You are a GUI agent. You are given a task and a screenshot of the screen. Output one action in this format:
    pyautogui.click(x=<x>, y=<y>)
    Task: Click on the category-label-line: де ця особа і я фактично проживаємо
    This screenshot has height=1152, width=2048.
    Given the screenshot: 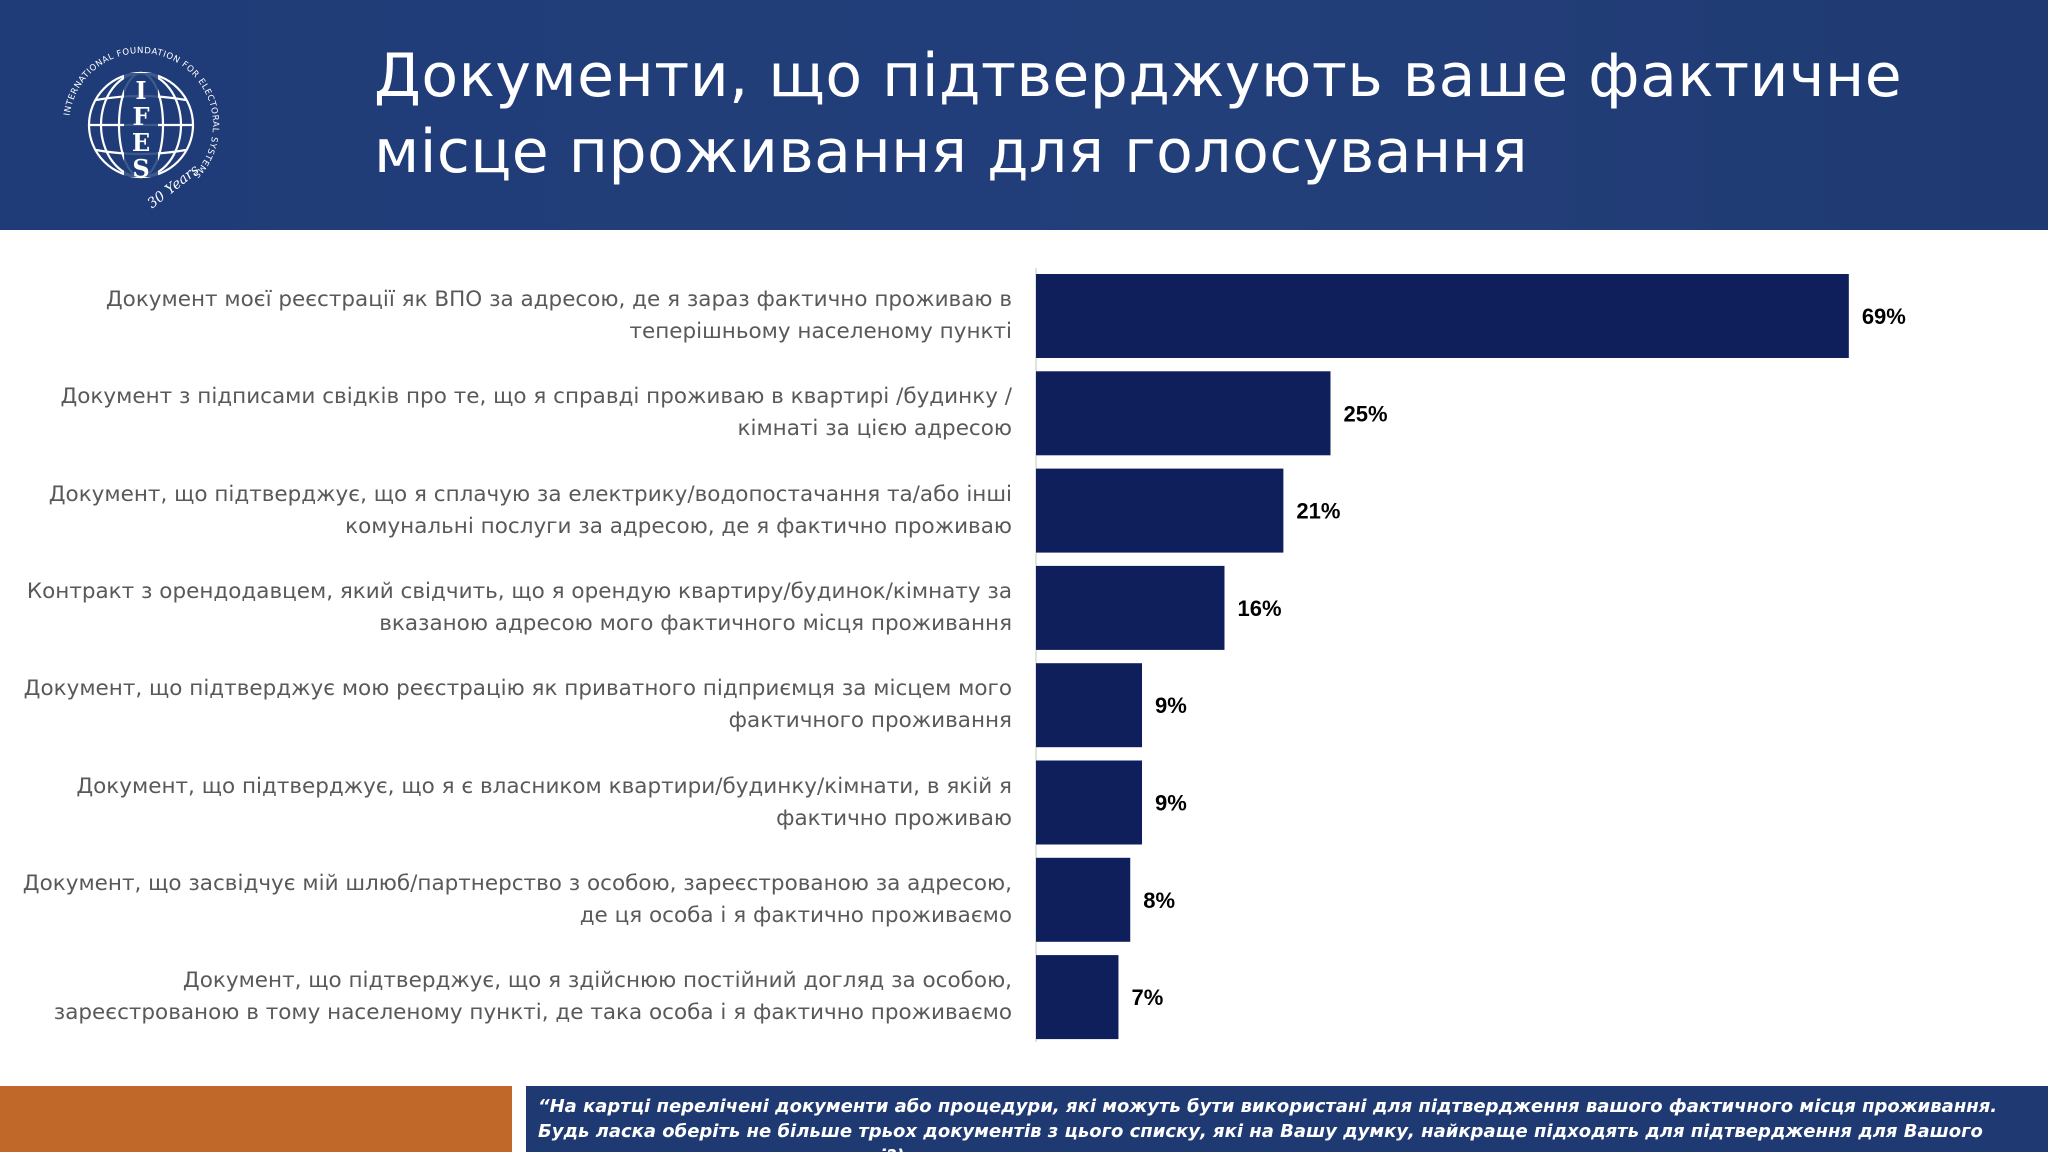 What is the action you would take?
    pyautogui.click(x=795, y=915)
    